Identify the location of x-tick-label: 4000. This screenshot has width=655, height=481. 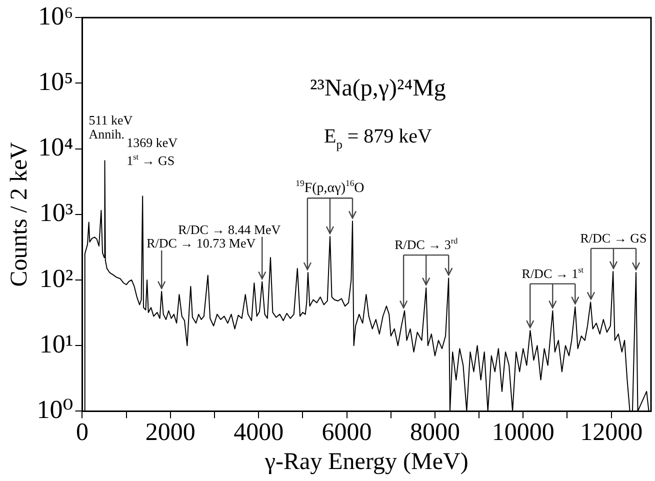
(259, 432).